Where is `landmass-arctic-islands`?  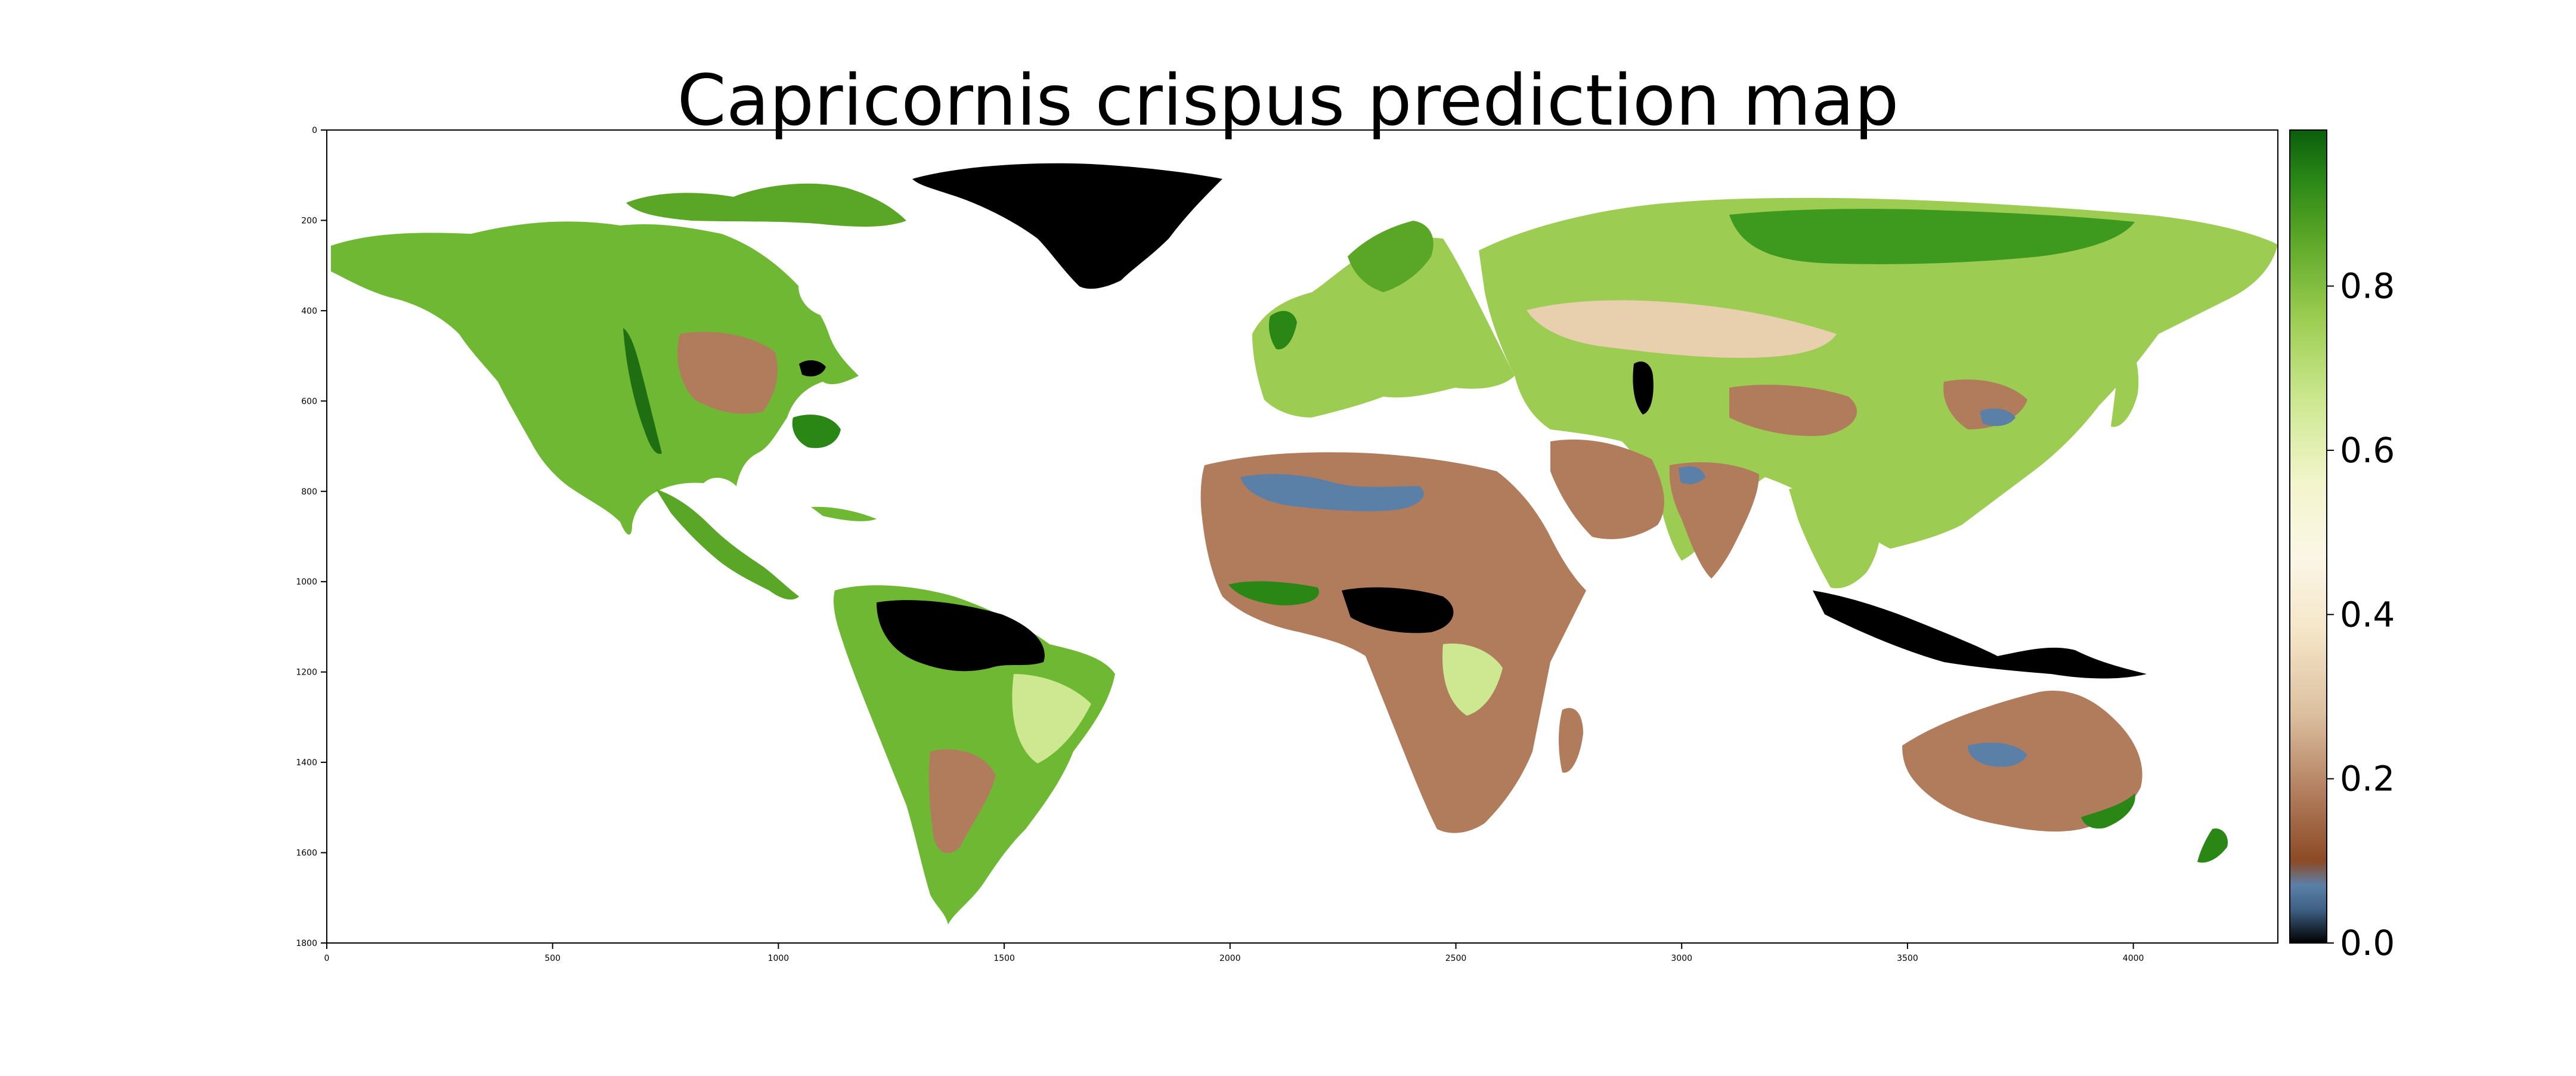
landmass-arctic-islands is located at coordinates (766, 205).